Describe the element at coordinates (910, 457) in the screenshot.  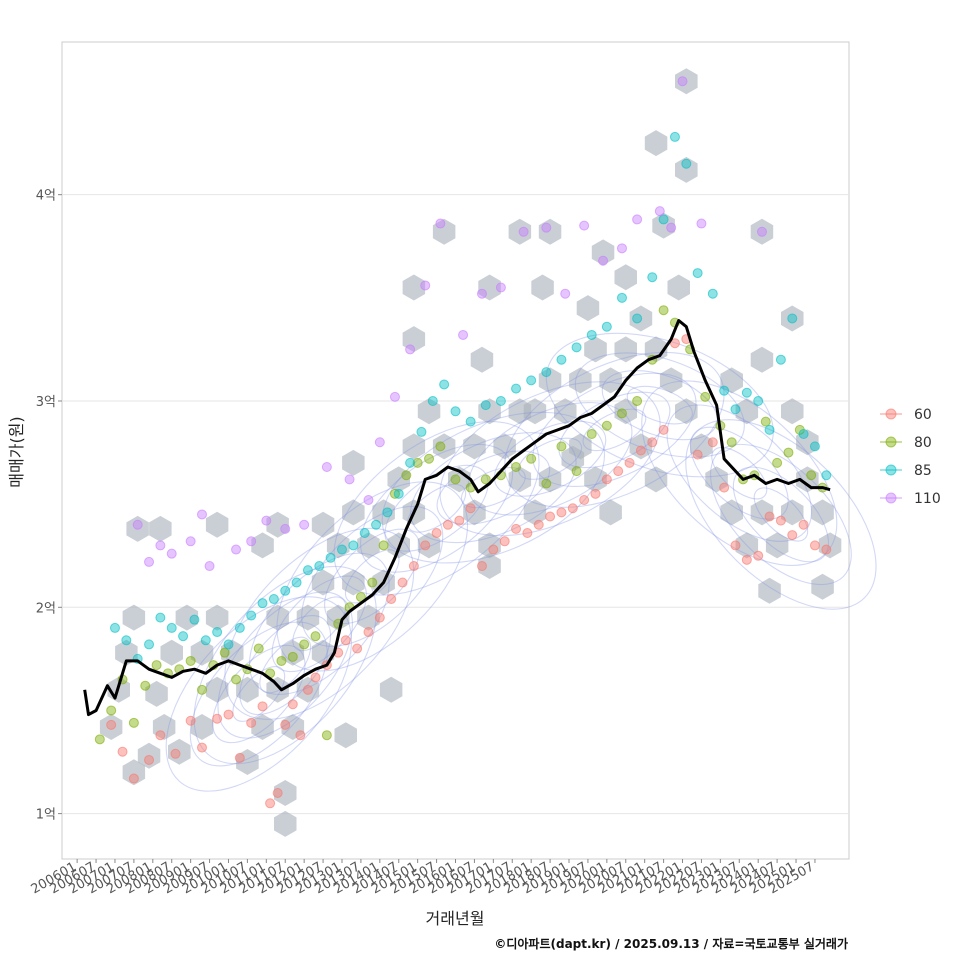
I see `legend: 60 80 85 110` at that location.